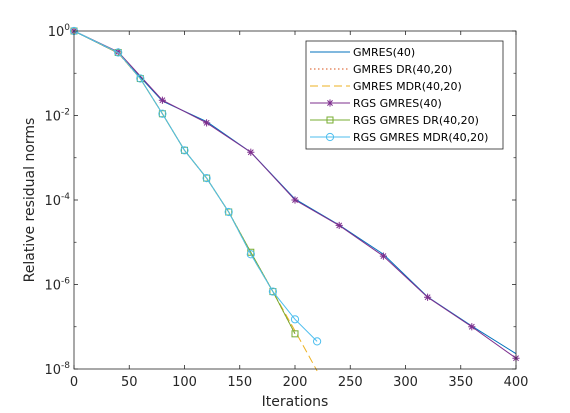 This screenshot has height=413, width=570. What do you see at coordinates (57, 285) in the screenshot?
I see `y-tick-label: 10⁻⁶` at bounding box center [57, 285].